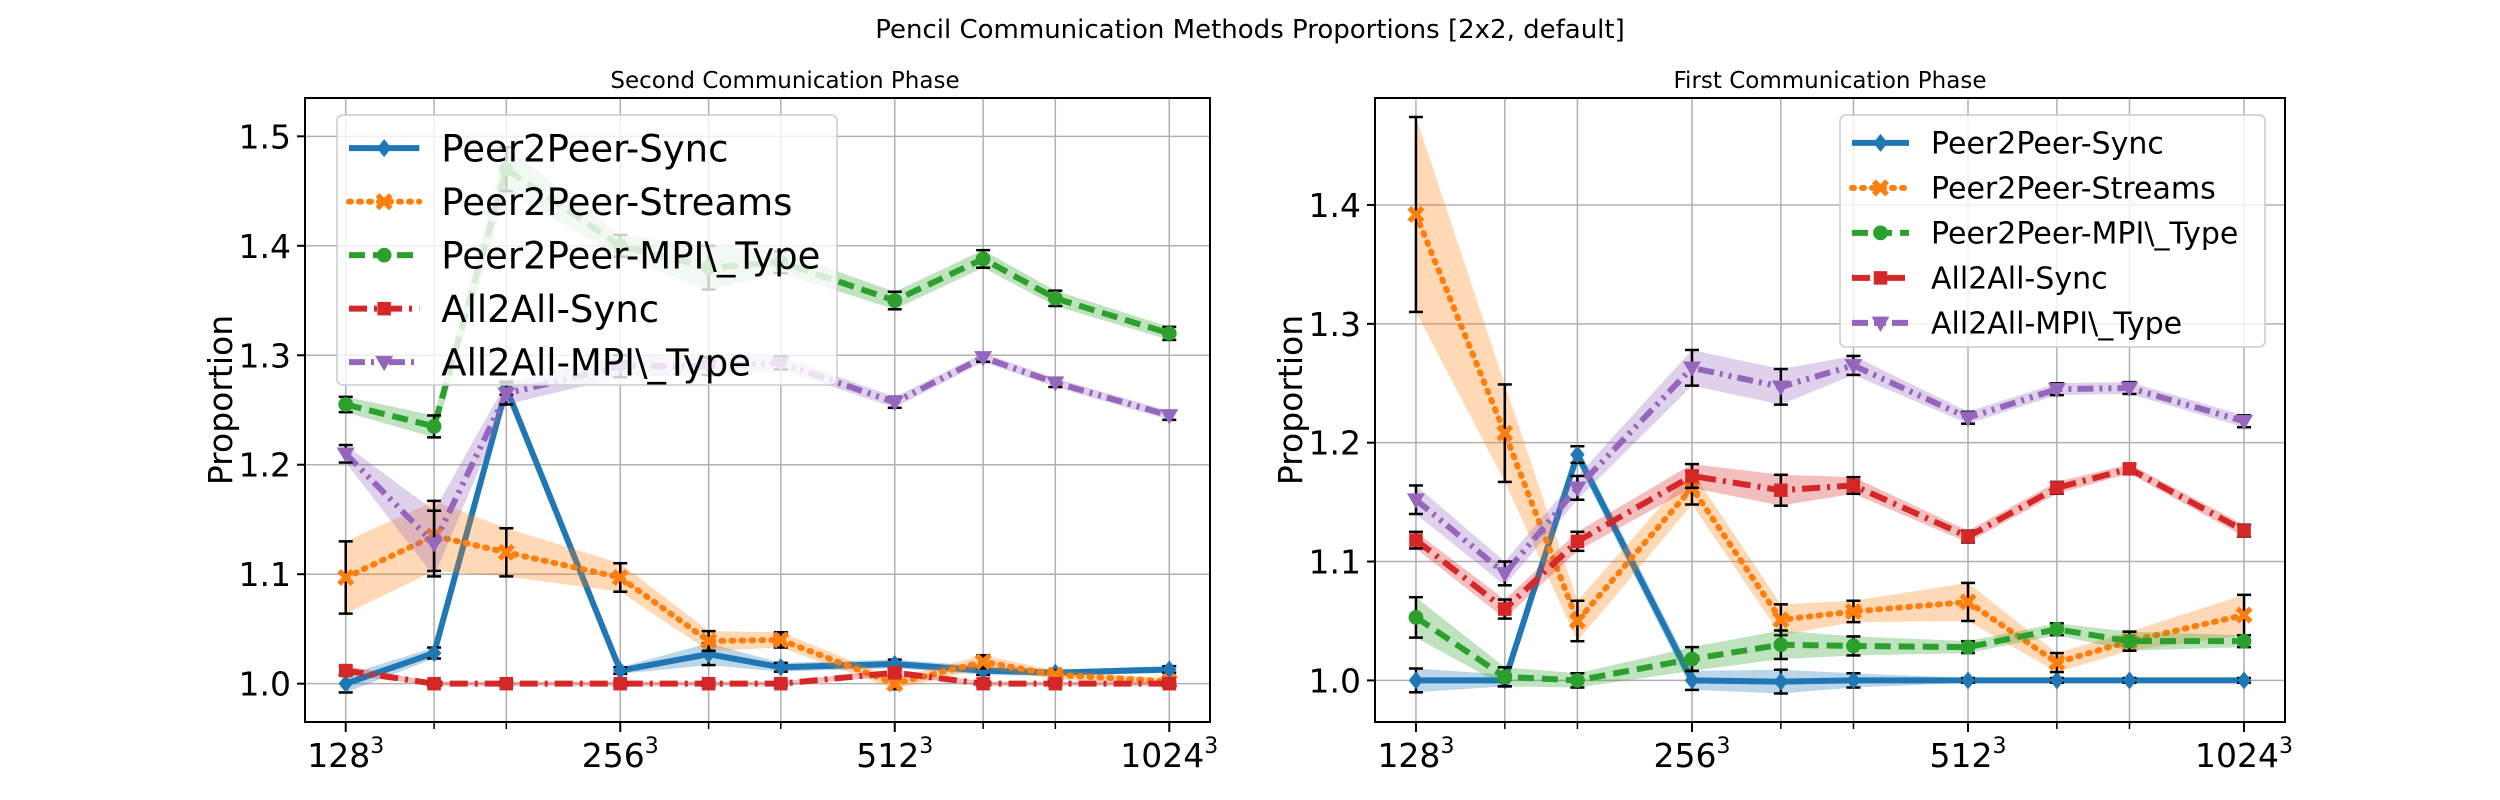 Image resolution: width=2500 pixels, height=800 pixels. What do you see at coordinates (550, 309) in the screenshot?
I see `legend-label: All2All-Sync` at bounding box center [550, 309].